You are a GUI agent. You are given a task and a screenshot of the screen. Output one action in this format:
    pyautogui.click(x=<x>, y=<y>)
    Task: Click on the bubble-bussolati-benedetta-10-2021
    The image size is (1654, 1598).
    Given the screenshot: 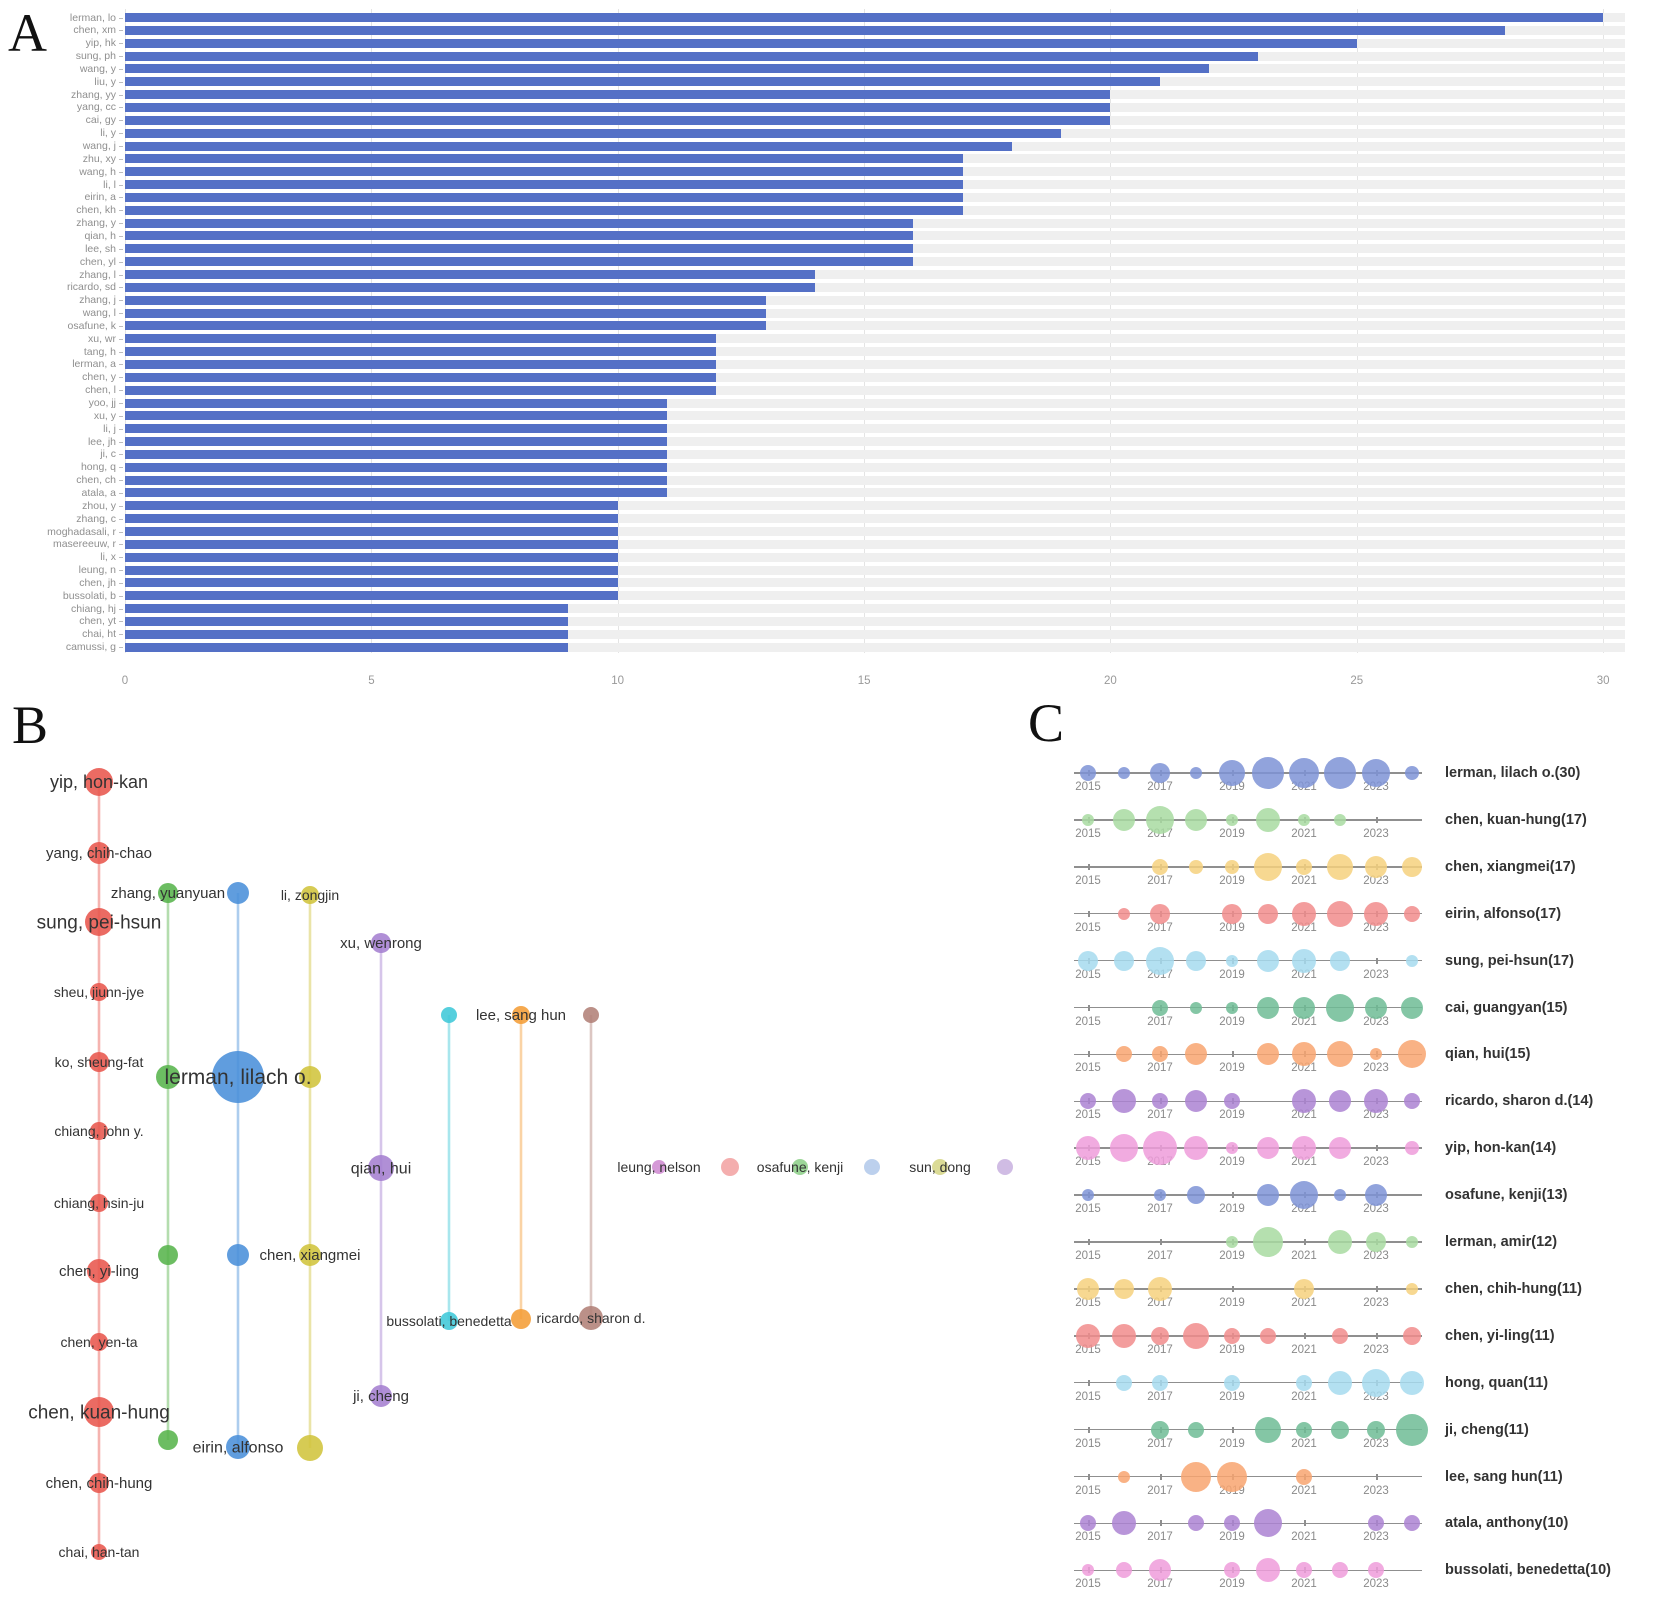 What is the action you would take?
    pyautogui.click(x=1304, y=1570)
    